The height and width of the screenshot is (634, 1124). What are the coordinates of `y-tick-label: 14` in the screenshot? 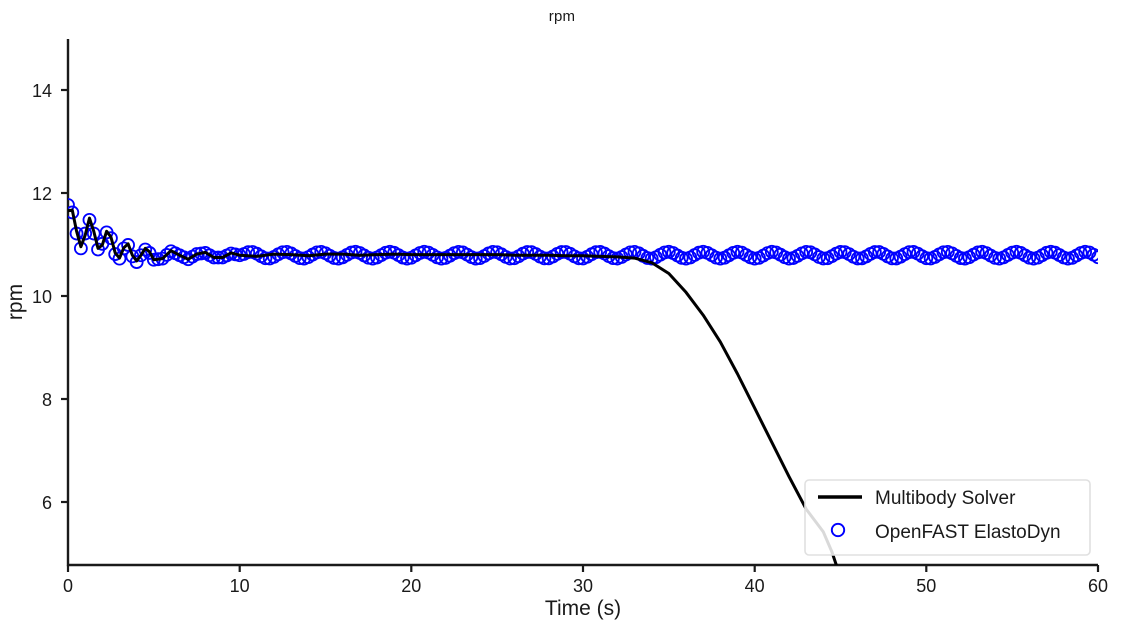 It's located at (42, 91).